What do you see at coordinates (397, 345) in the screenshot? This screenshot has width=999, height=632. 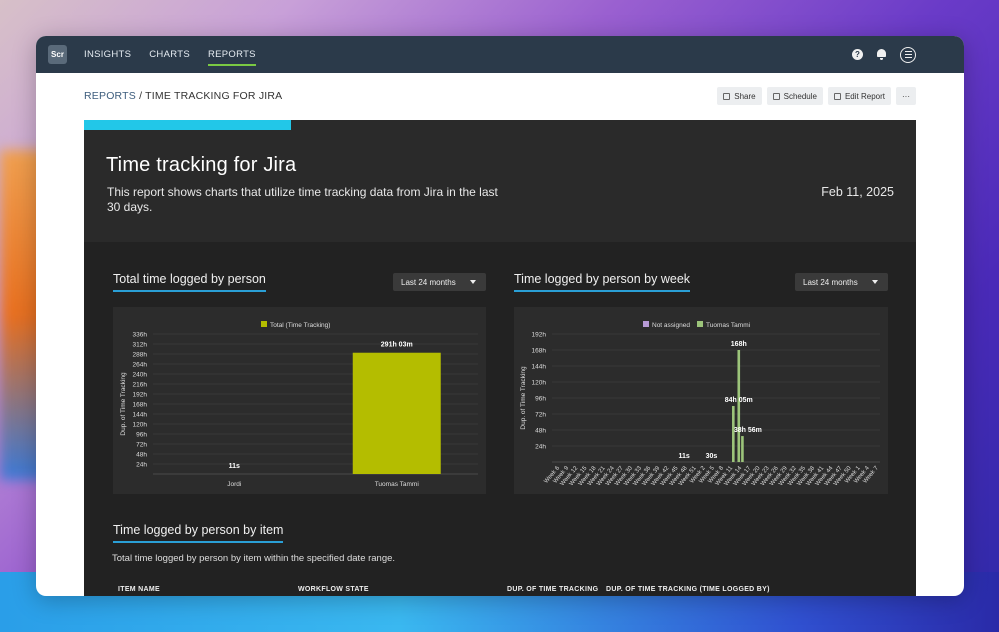 I see `data-label: 291h 03m` at bounding box center [397, 345].